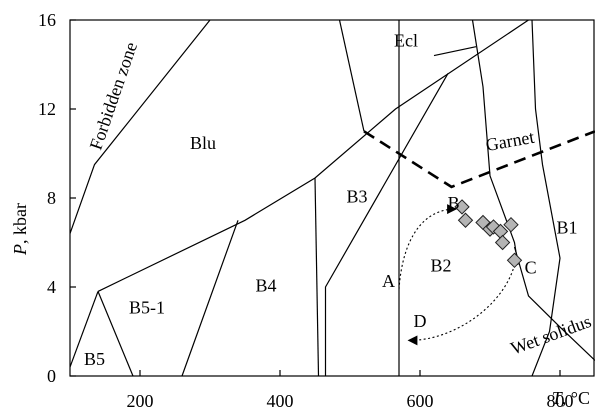 This screenshot has width=595, height=413. What do you see at coordinates (576, 398) in the screenshot?
I see `x-axis-label-unit: , °C` at bounding box center [576, 398].